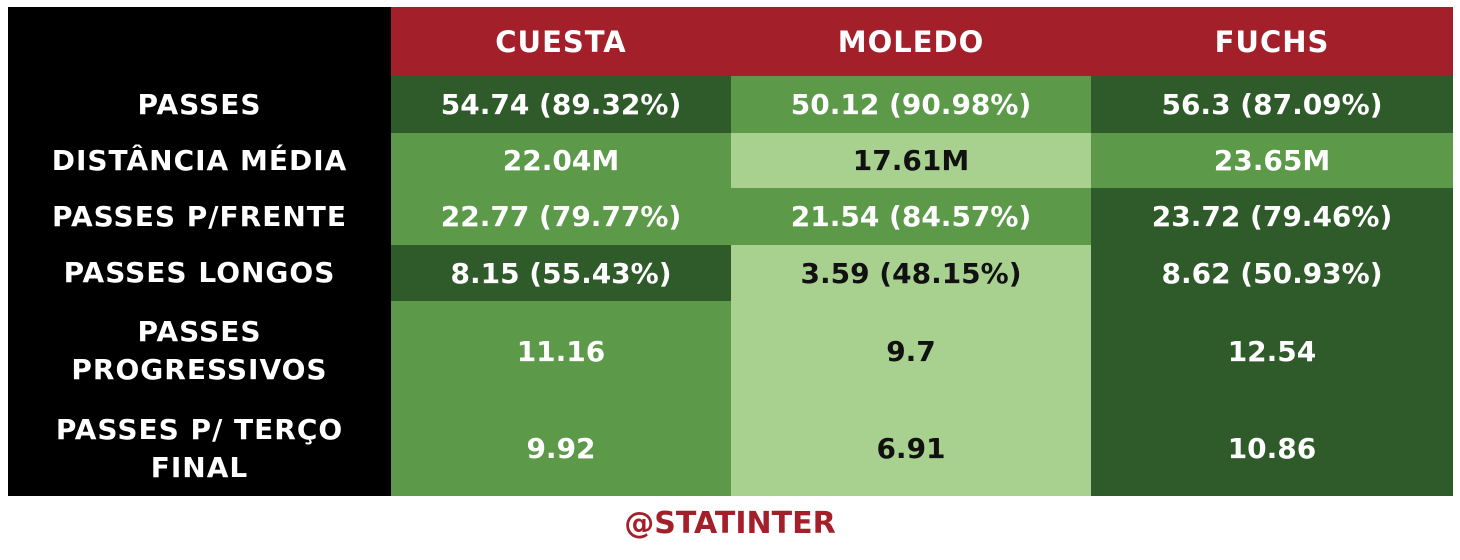  Describe the element at coordinates (911, 448) in the screenshot. I see `data-cell-moledo: 6.91` at that location.